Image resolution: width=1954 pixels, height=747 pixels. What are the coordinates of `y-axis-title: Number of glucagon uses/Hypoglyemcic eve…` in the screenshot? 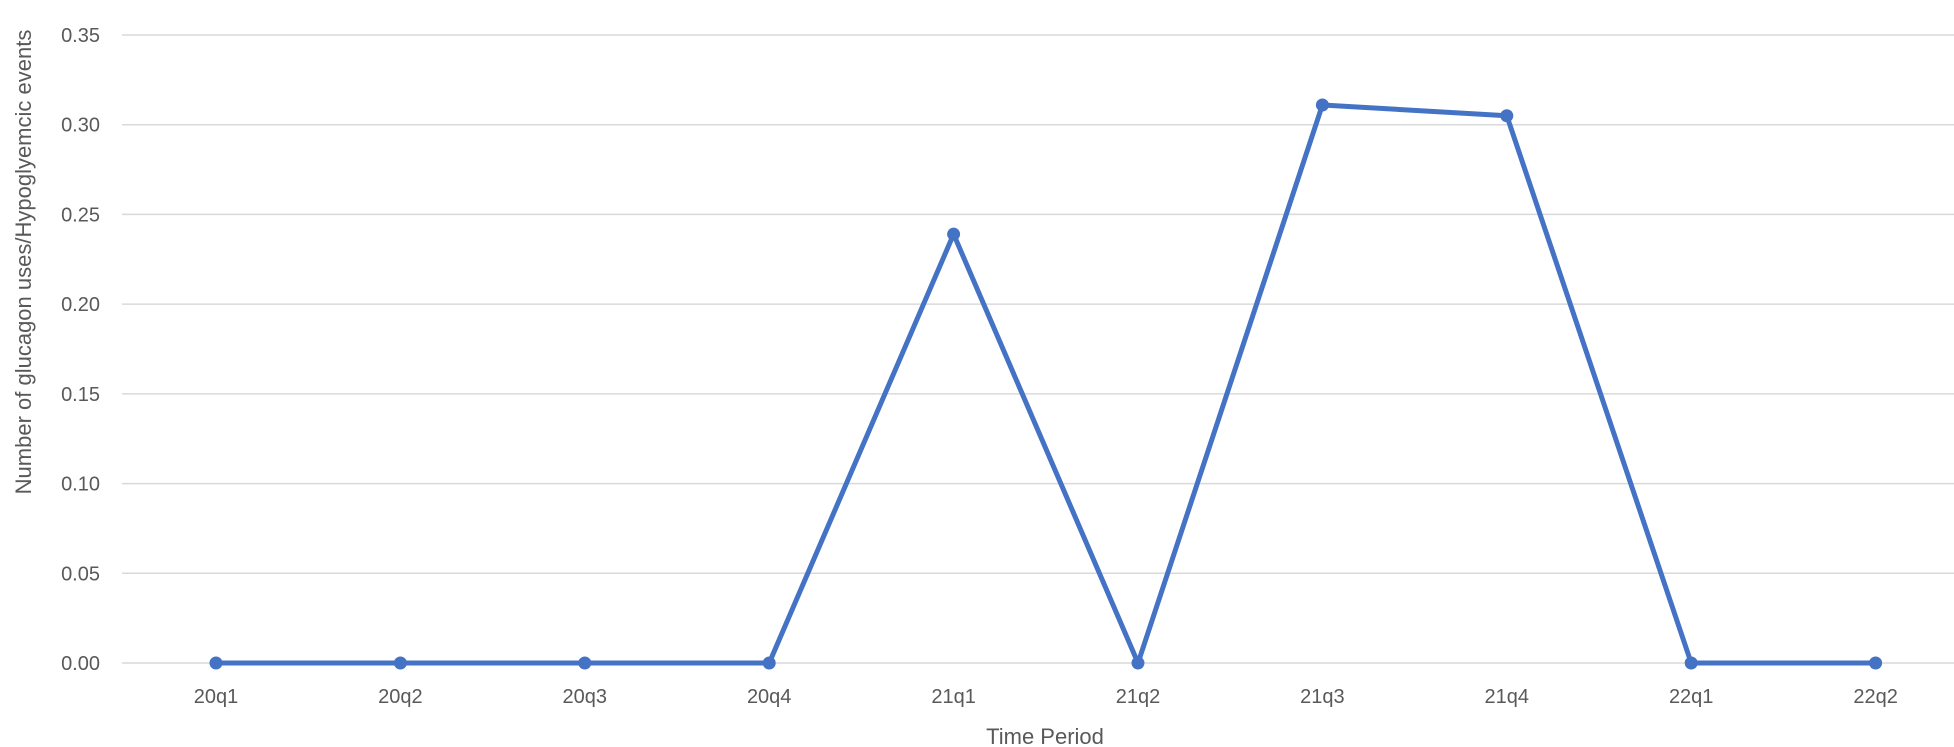 It's located at (23, 262).